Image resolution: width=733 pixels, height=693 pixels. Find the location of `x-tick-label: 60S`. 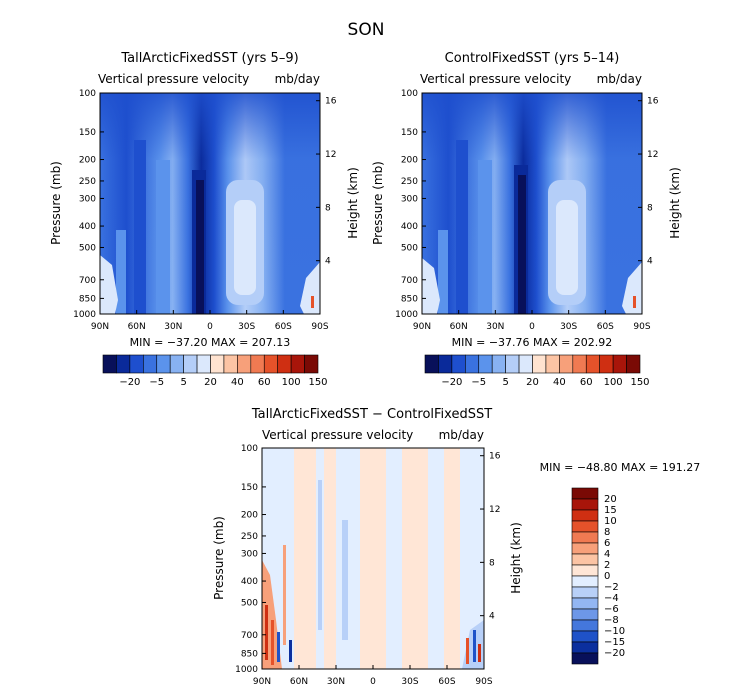

x-tick-label: 60S is located at coordinates (283, 327).